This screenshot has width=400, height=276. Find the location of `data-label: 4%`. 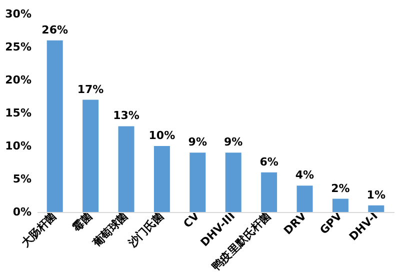

data-label: 4% is located at coordinates (304, 175).